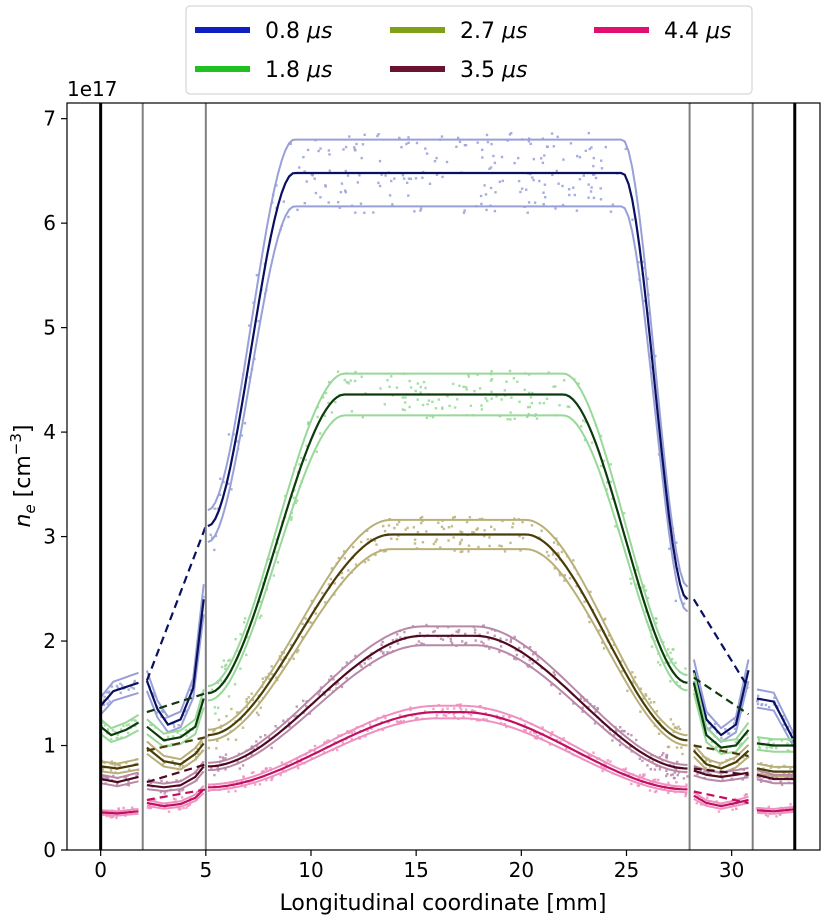  I want to click on mid-segment-mean, so click(175, 777).